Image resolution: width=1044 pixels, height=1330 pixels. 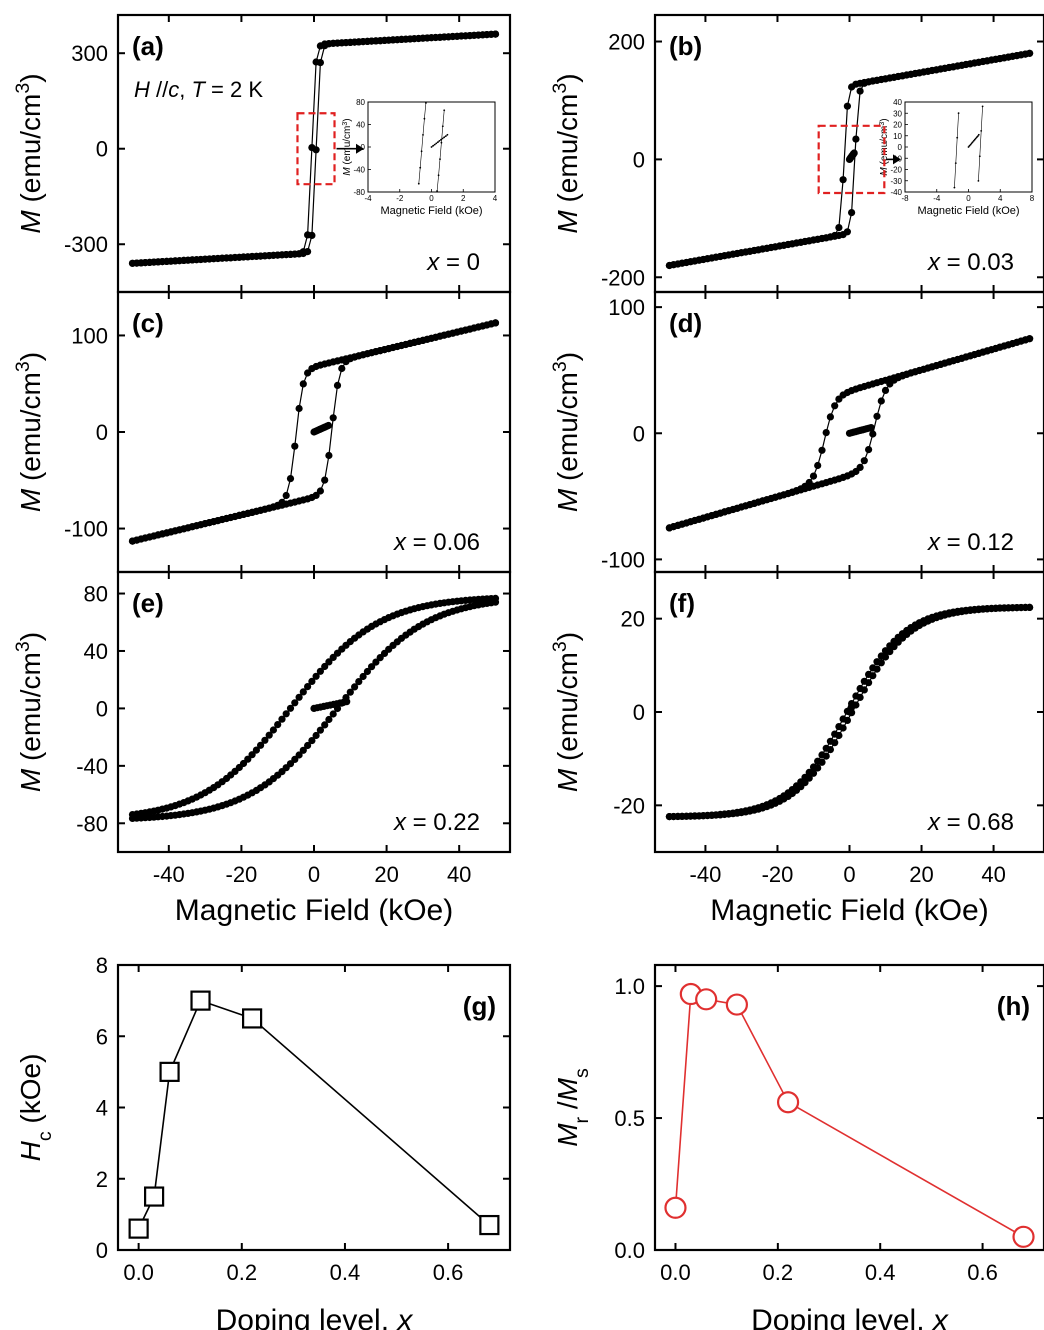 I want to click on y-tick-label: 40, so click(x=96, y=651).